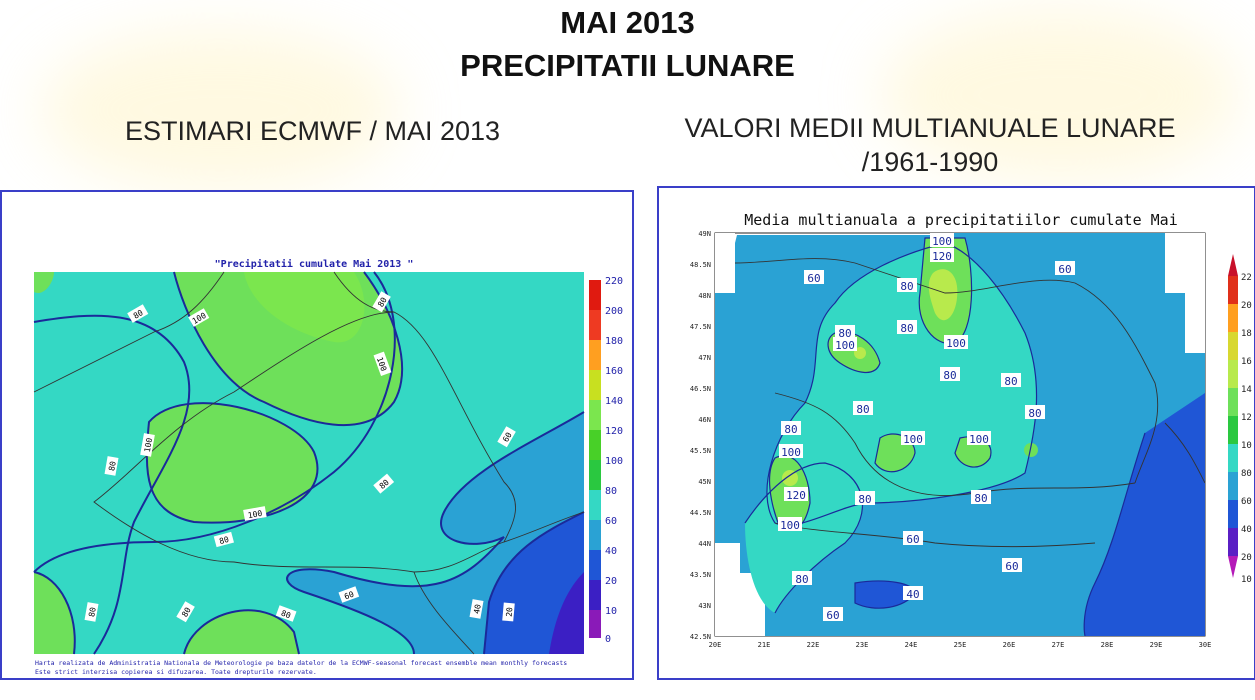 The height and width of the screenshot is (700, 1255). Describe the element at coordinates (715, 645) in the screenshot. I see `lon-tick: 20E` at that location.